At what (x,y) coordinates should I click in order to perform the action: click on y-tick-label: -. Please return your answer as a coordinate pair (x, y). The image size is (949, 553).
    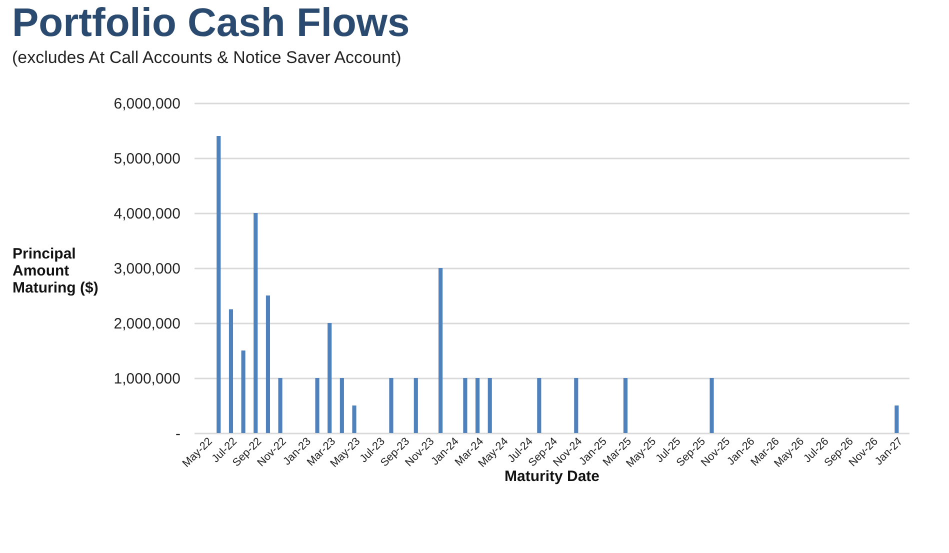
    Looking at the image, I should click on (178, 434).